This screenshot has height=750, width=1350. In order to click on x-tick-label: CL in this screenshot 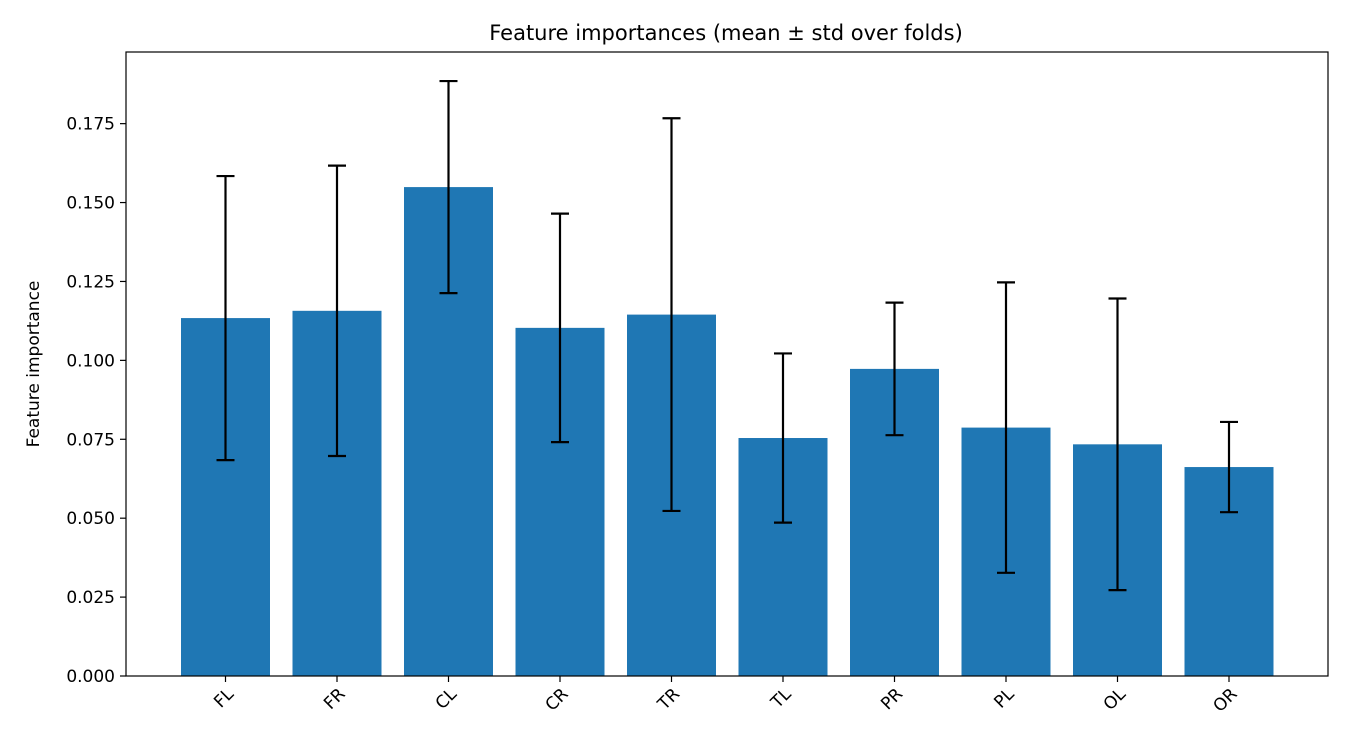, I will do `click(447, 699)`.